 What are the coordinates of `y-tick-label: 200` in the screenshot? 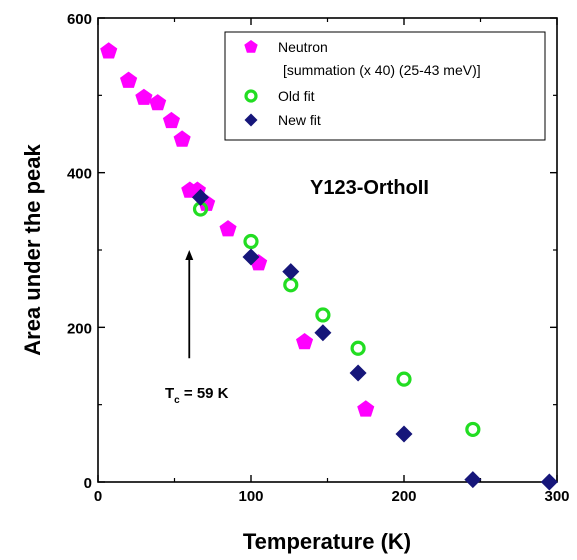 It's located at (79, 328).